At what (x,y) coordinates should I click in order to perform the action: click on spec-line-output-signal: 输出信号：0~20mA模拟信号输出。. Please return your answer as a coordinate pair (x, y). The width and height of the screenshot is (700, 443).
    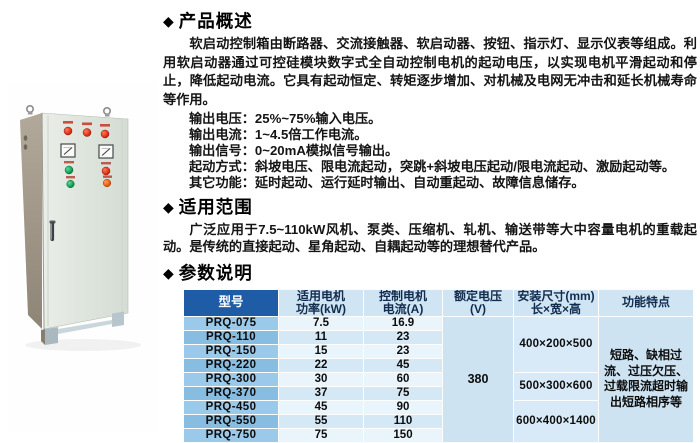
    Looking at the image, I should click on (294, 150).